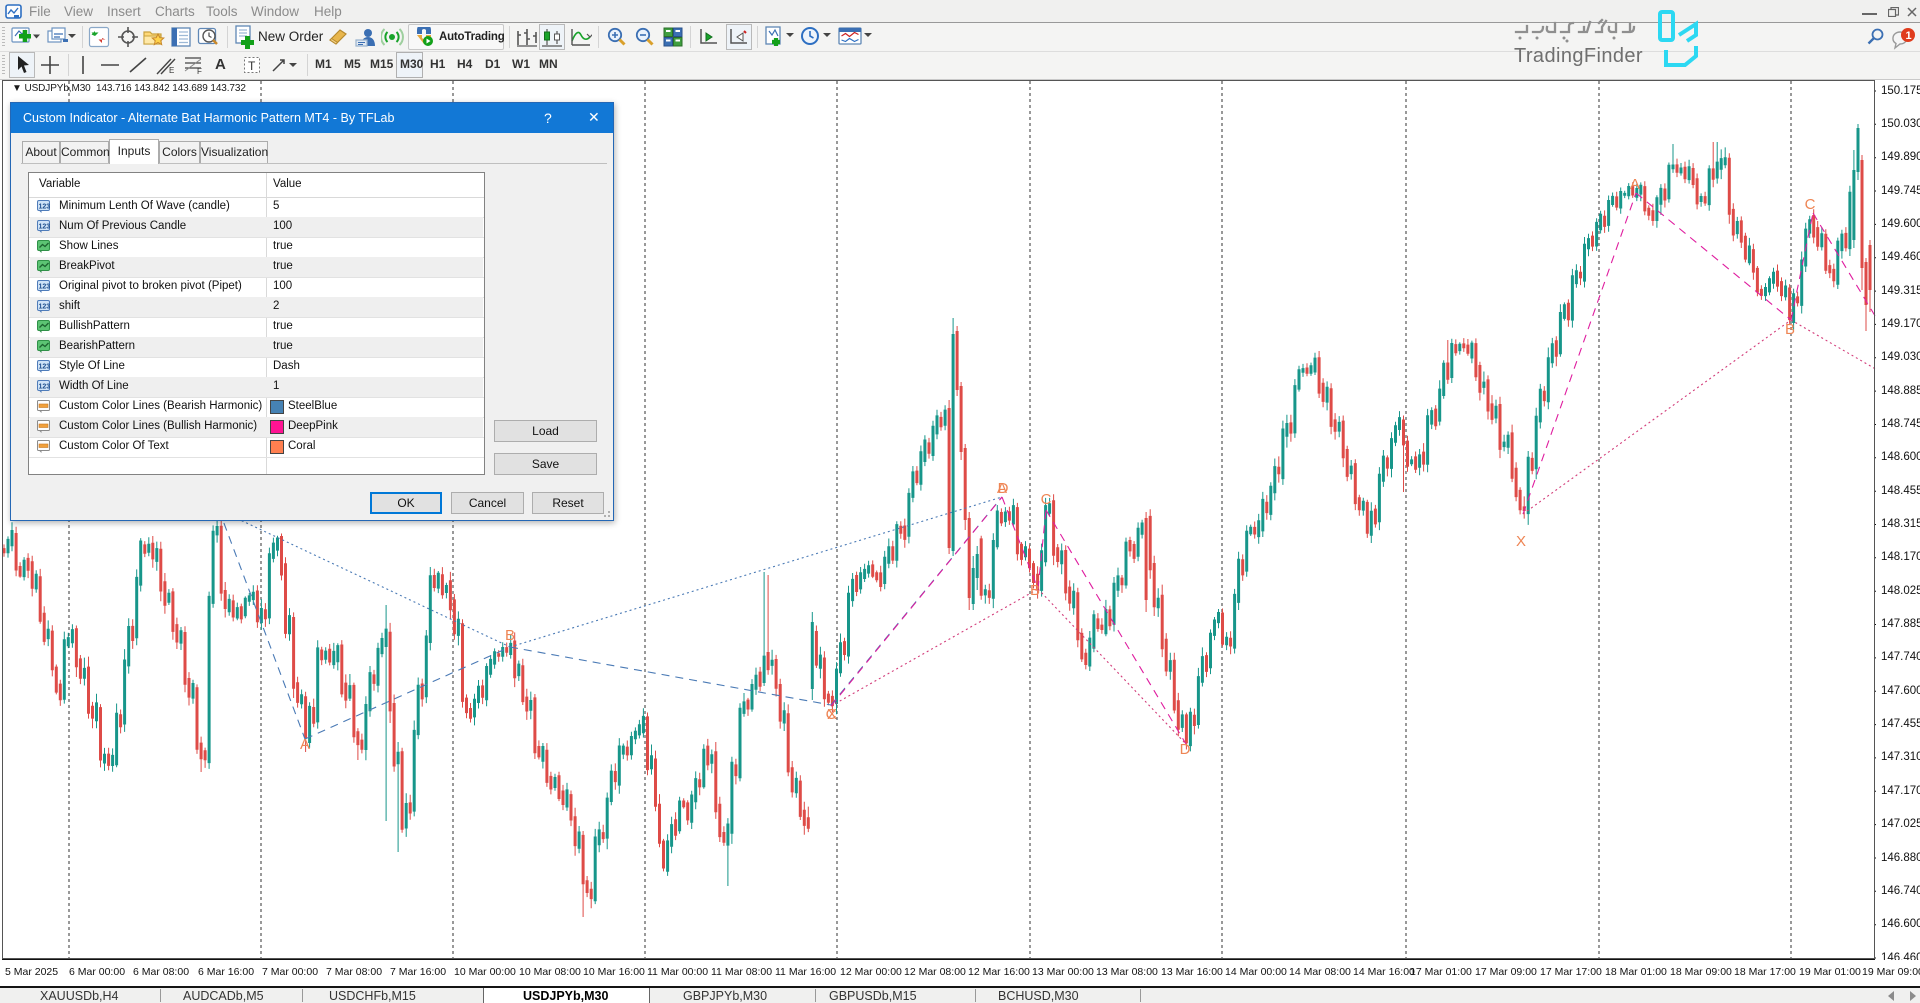 Image resolution: width=1920 pixels, height=1003 pixels. I want to click on svg-text: TradingFinder, so click(1578, 56).